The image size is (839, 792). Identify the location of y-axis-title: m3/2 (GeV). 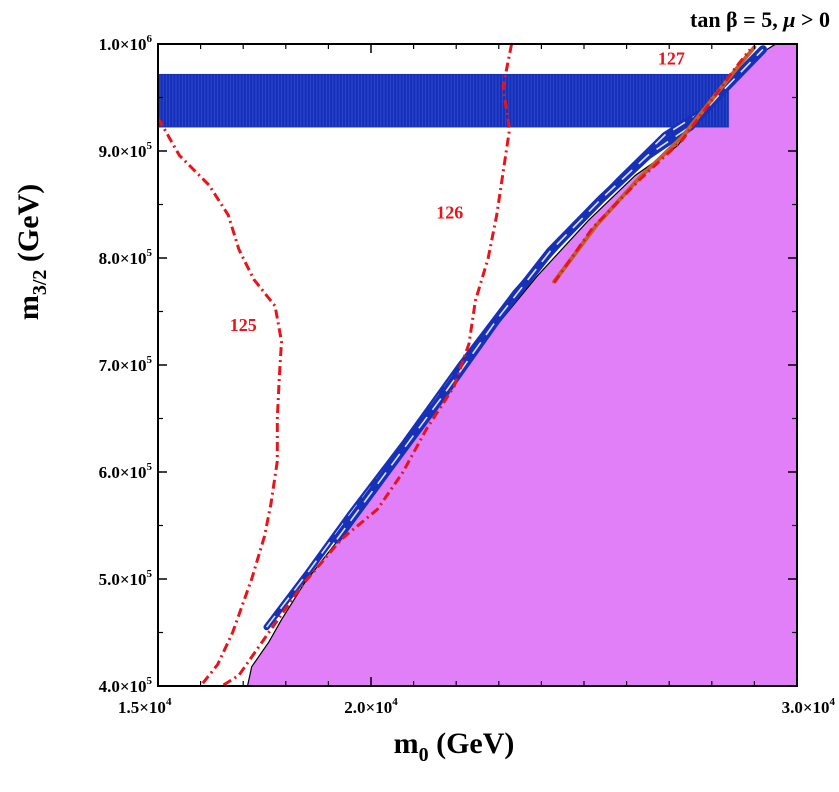
(31, 252).